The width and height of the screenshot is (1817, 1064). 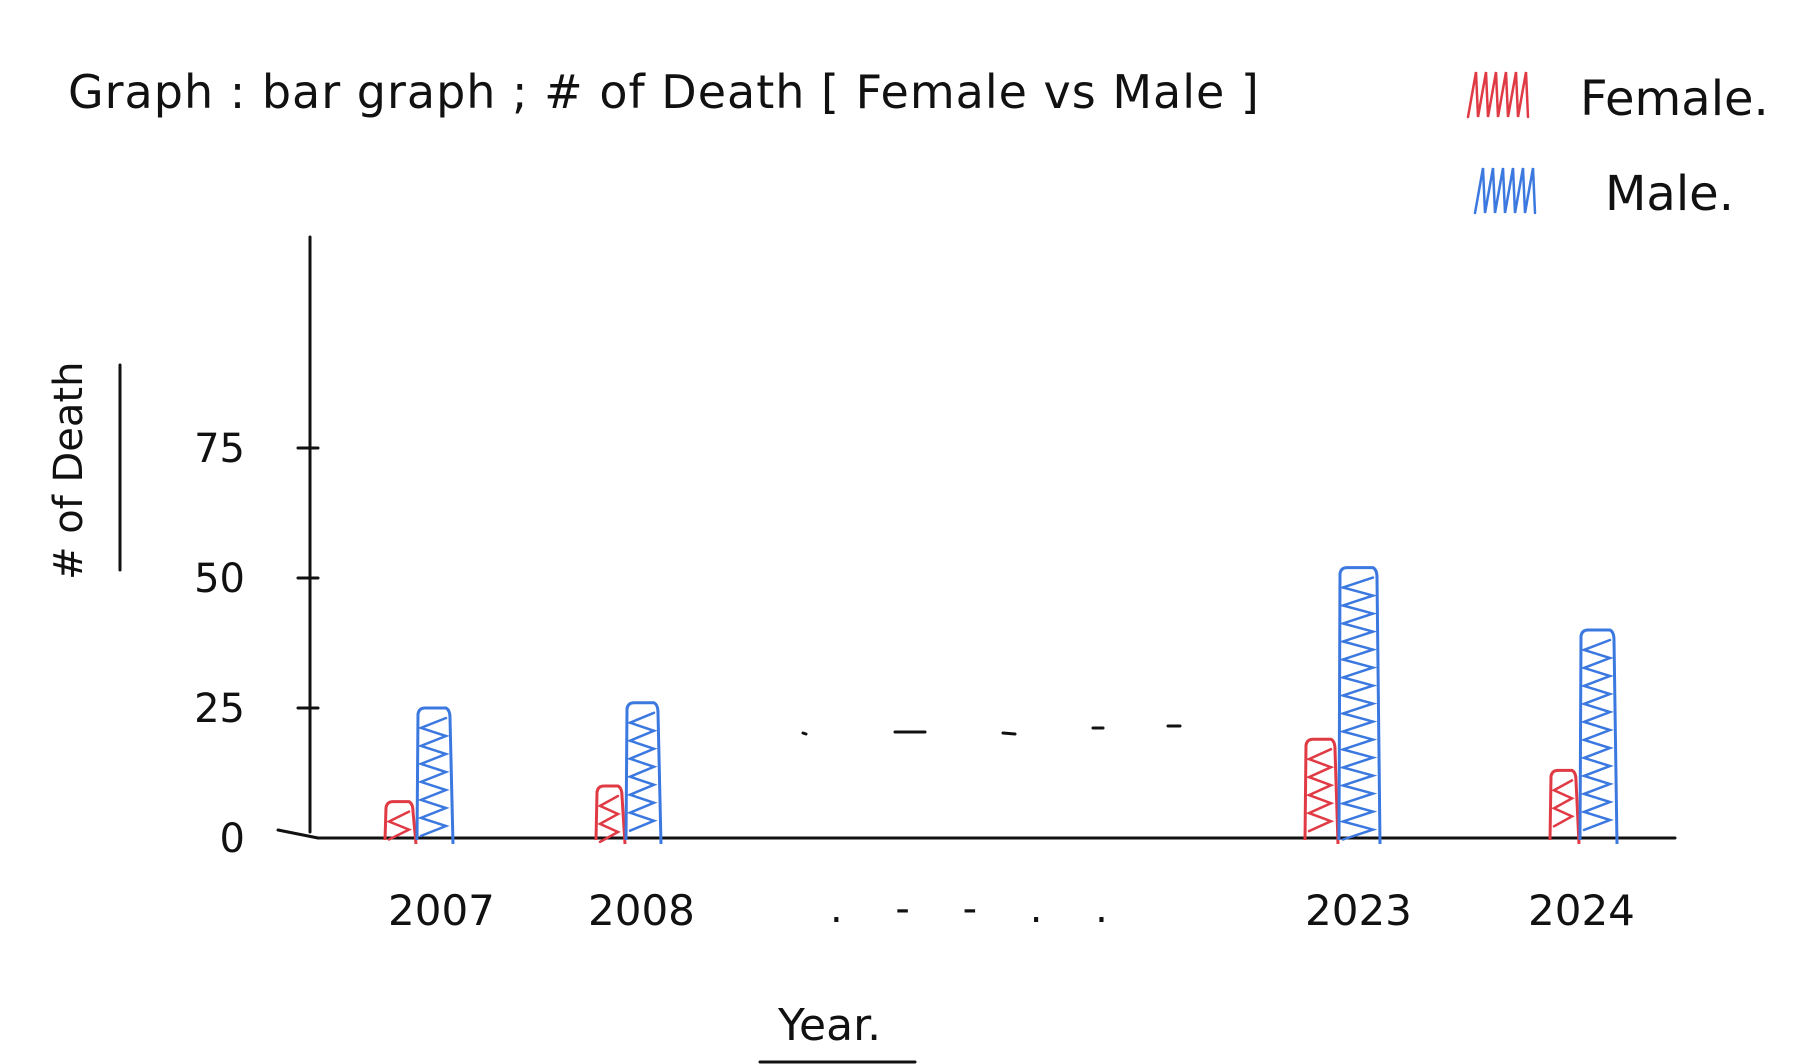 I want to click on gap-dashes, so click(x=991, y=730).